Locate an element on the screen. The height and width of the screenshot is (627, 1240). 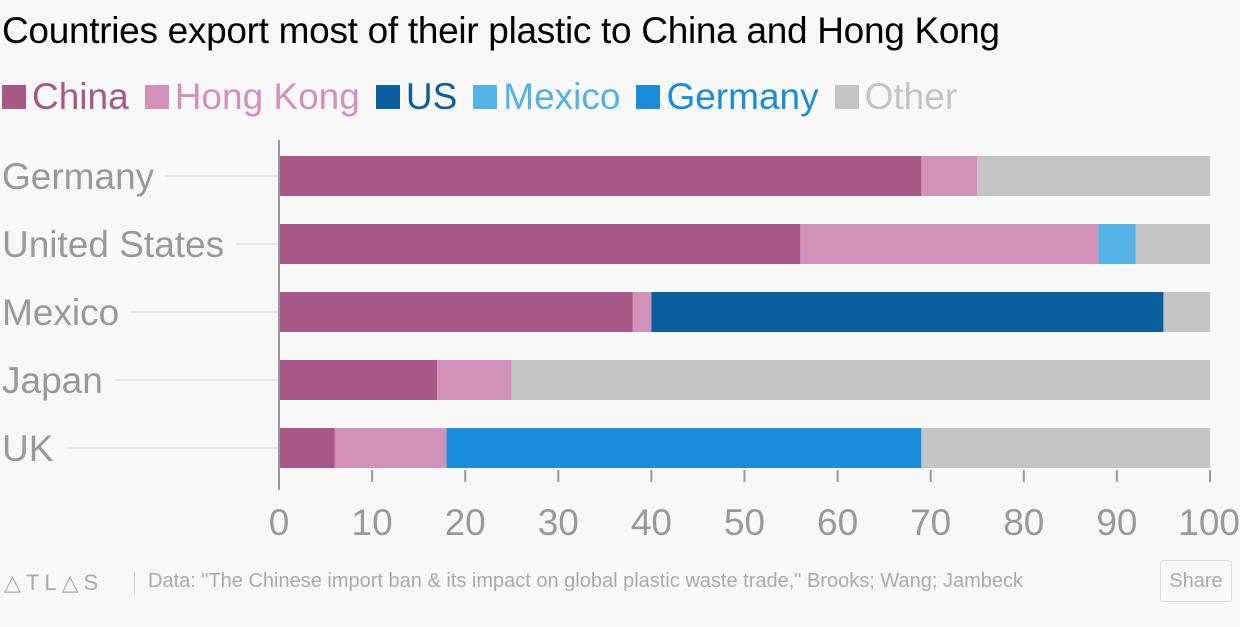
legend: China Hong Kong US Mexico Germany Other is located at coordinates (487, 97).